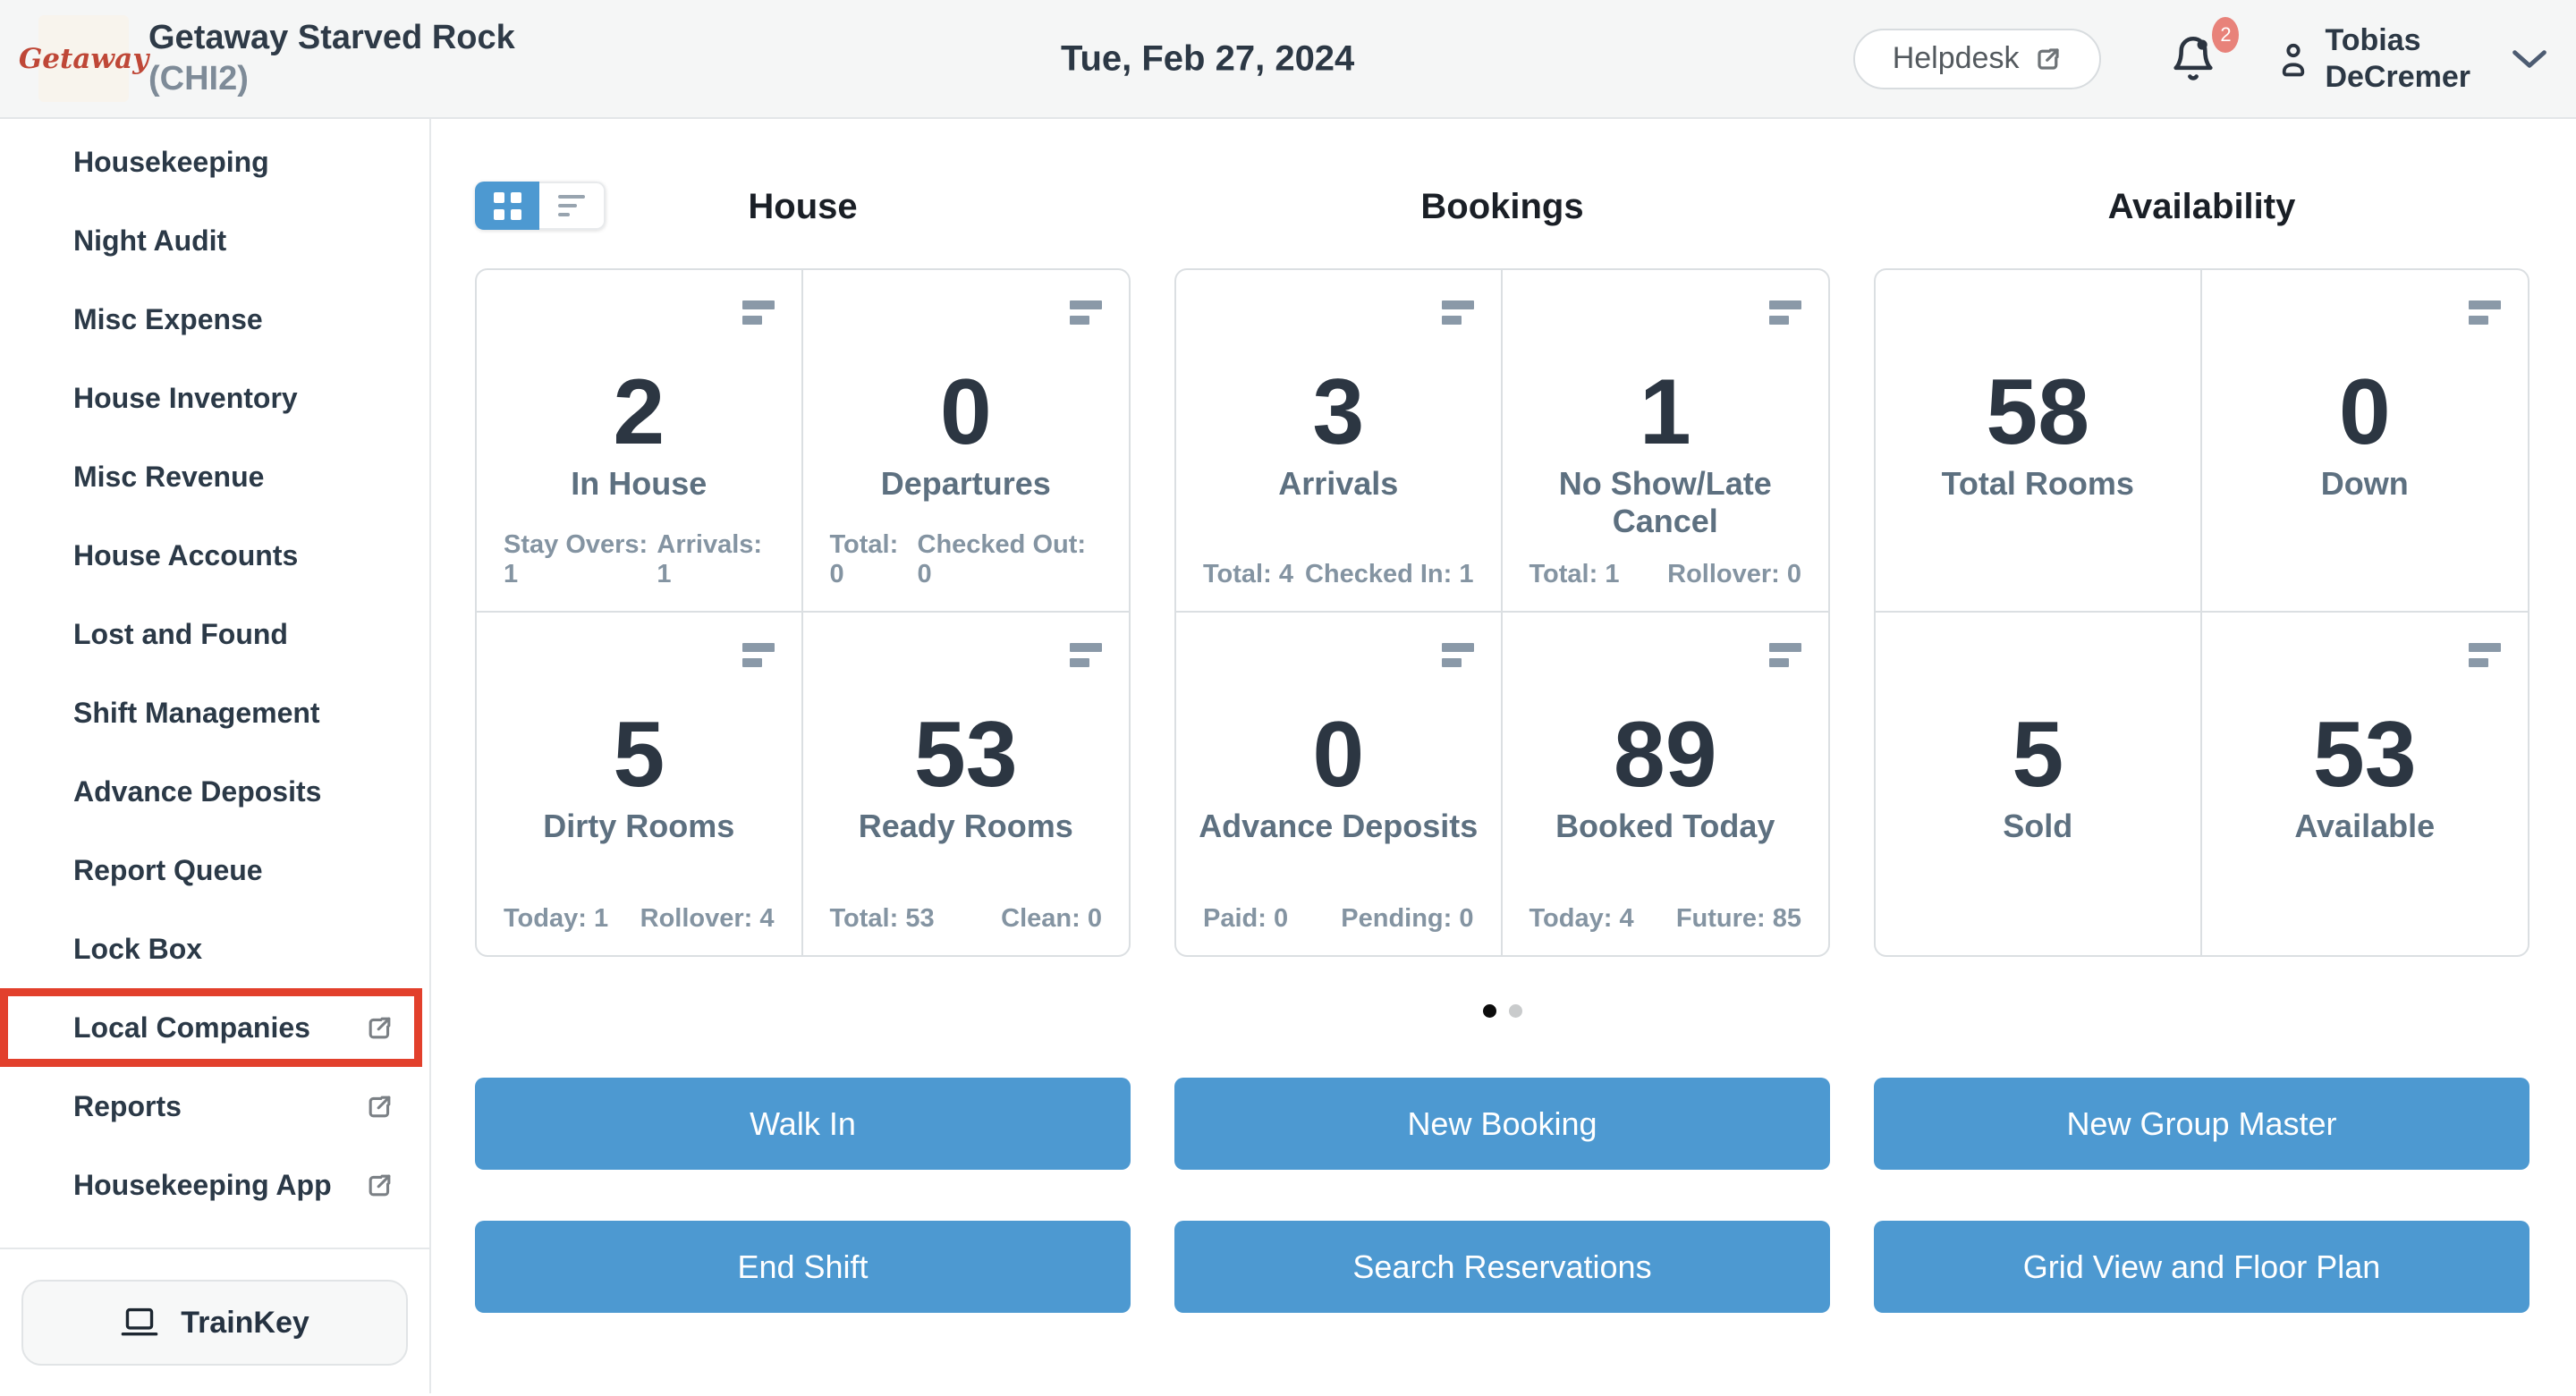  What do you see at coordinates (1502, 1013) in the screenshot?
I see `carousel-dots` at bounding box center [1502, 1013].